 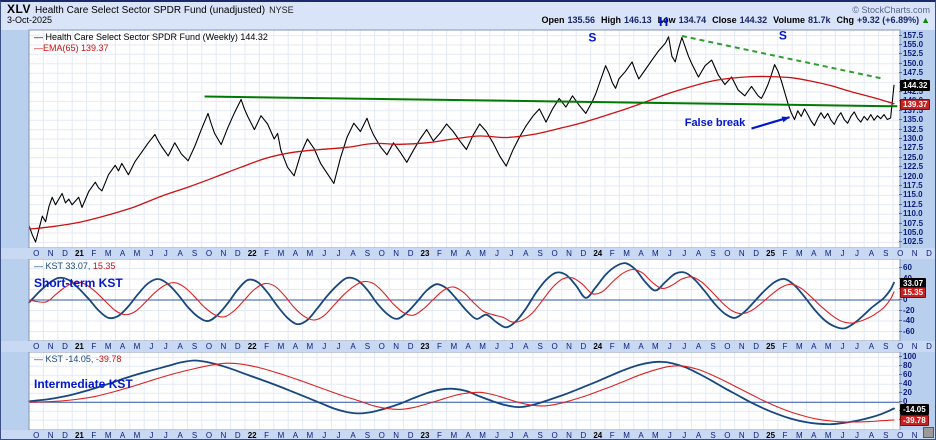 I want to click on quote-label: Chg, so click(x=845, y=20).